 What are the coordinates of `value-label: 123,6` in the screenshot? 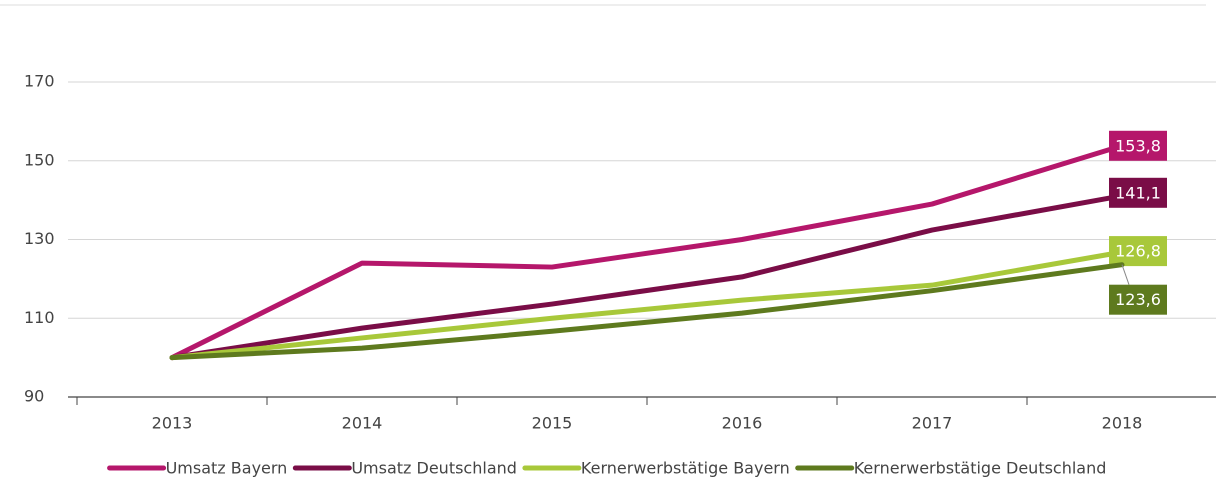 It's located at (1138, 299).